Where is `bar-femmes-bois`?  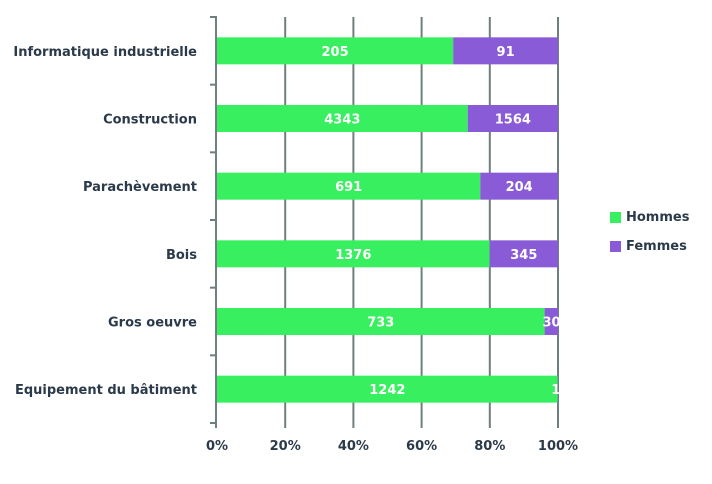 bar-femmes-bois is located at coordinates (523, 254).